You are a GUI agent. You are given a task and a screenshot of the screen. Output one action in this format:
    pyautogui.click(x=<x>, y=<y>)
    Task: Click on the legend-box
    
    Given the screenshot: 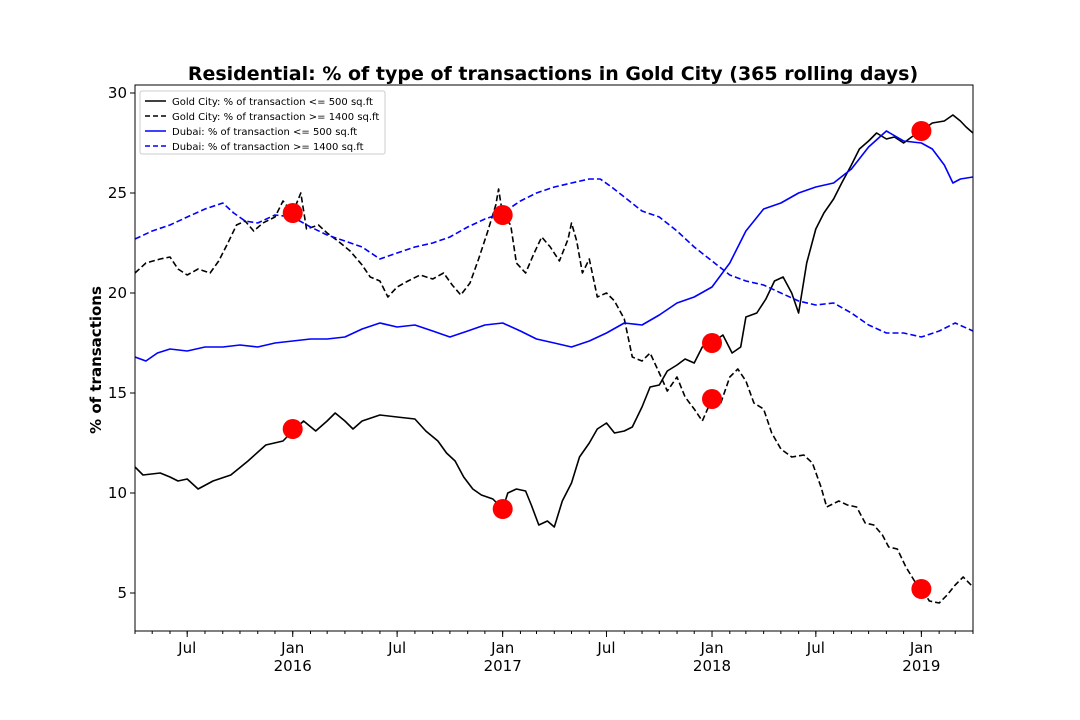 What is the action you would take?
    pyautogui.click(x=262, y=122)
    